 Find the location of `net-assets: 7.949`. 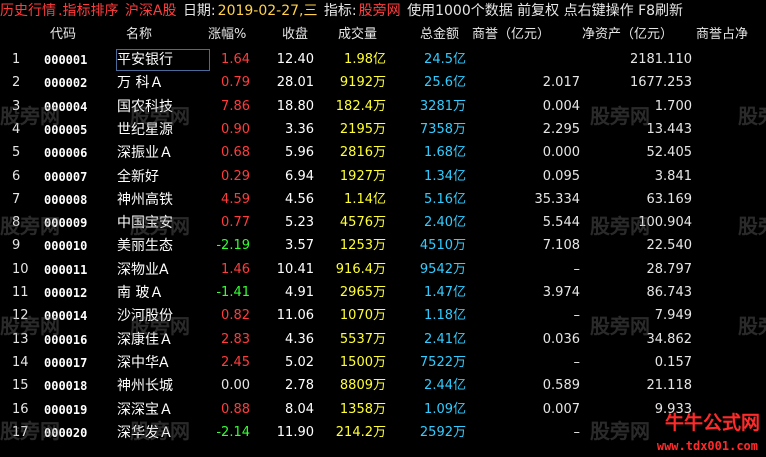

net-assets: 7.949 is located at coordinates (673, 316).